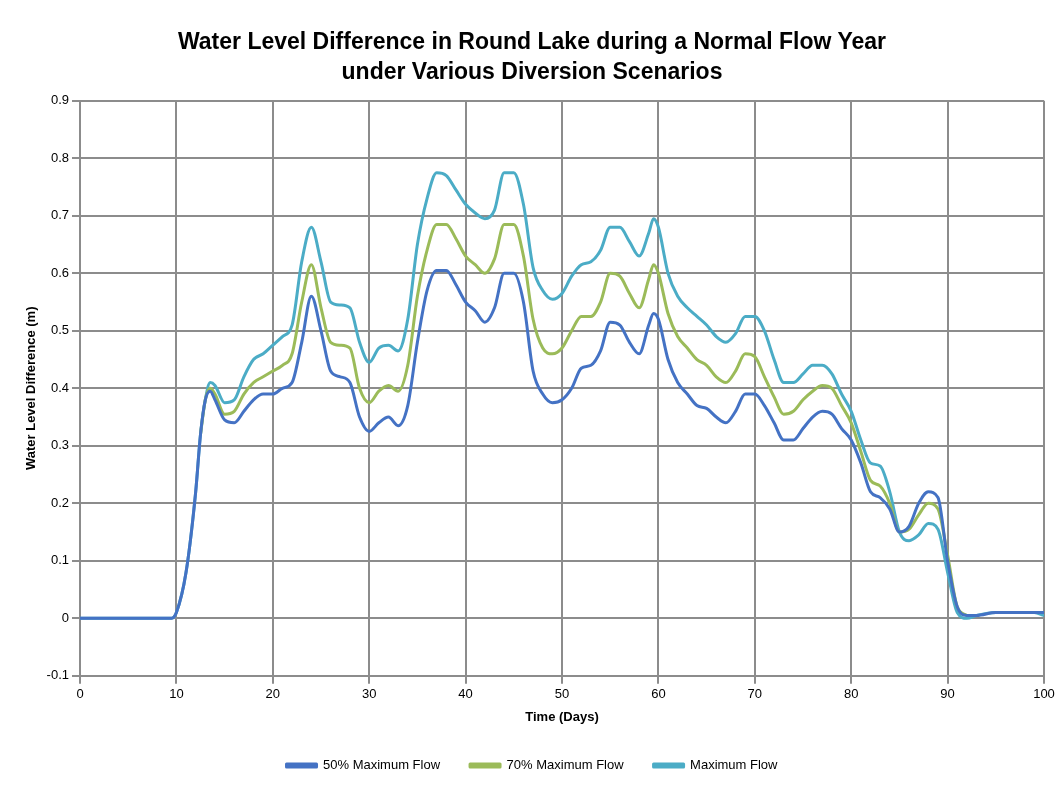  Describe the element at coordinates (562, 694) in the screenshot. I see `x-tick-label: 50` at that location.